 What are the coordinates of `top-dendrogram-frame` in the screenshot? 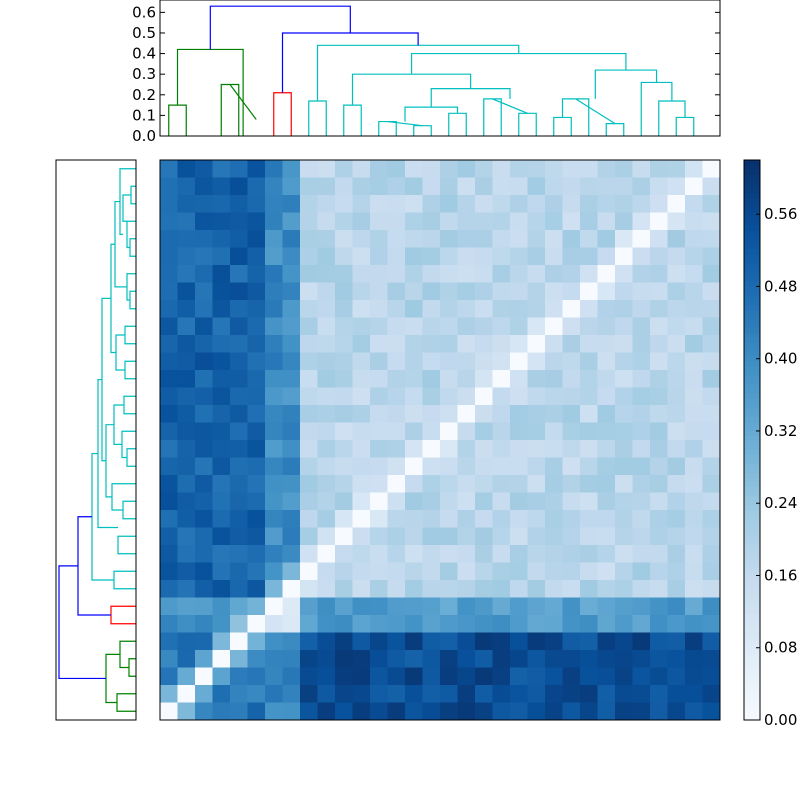 It's located at (440, 68).